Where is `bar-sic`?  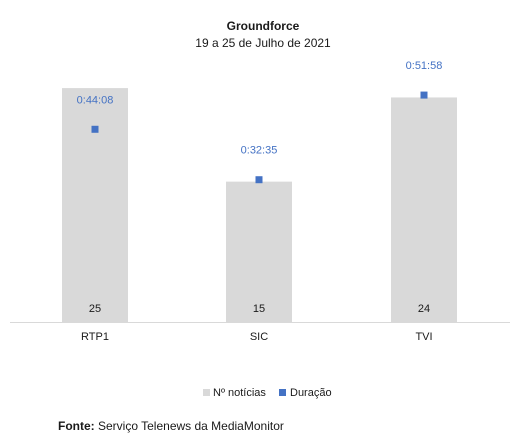
bar-sic is located at coordinates (259, 251).